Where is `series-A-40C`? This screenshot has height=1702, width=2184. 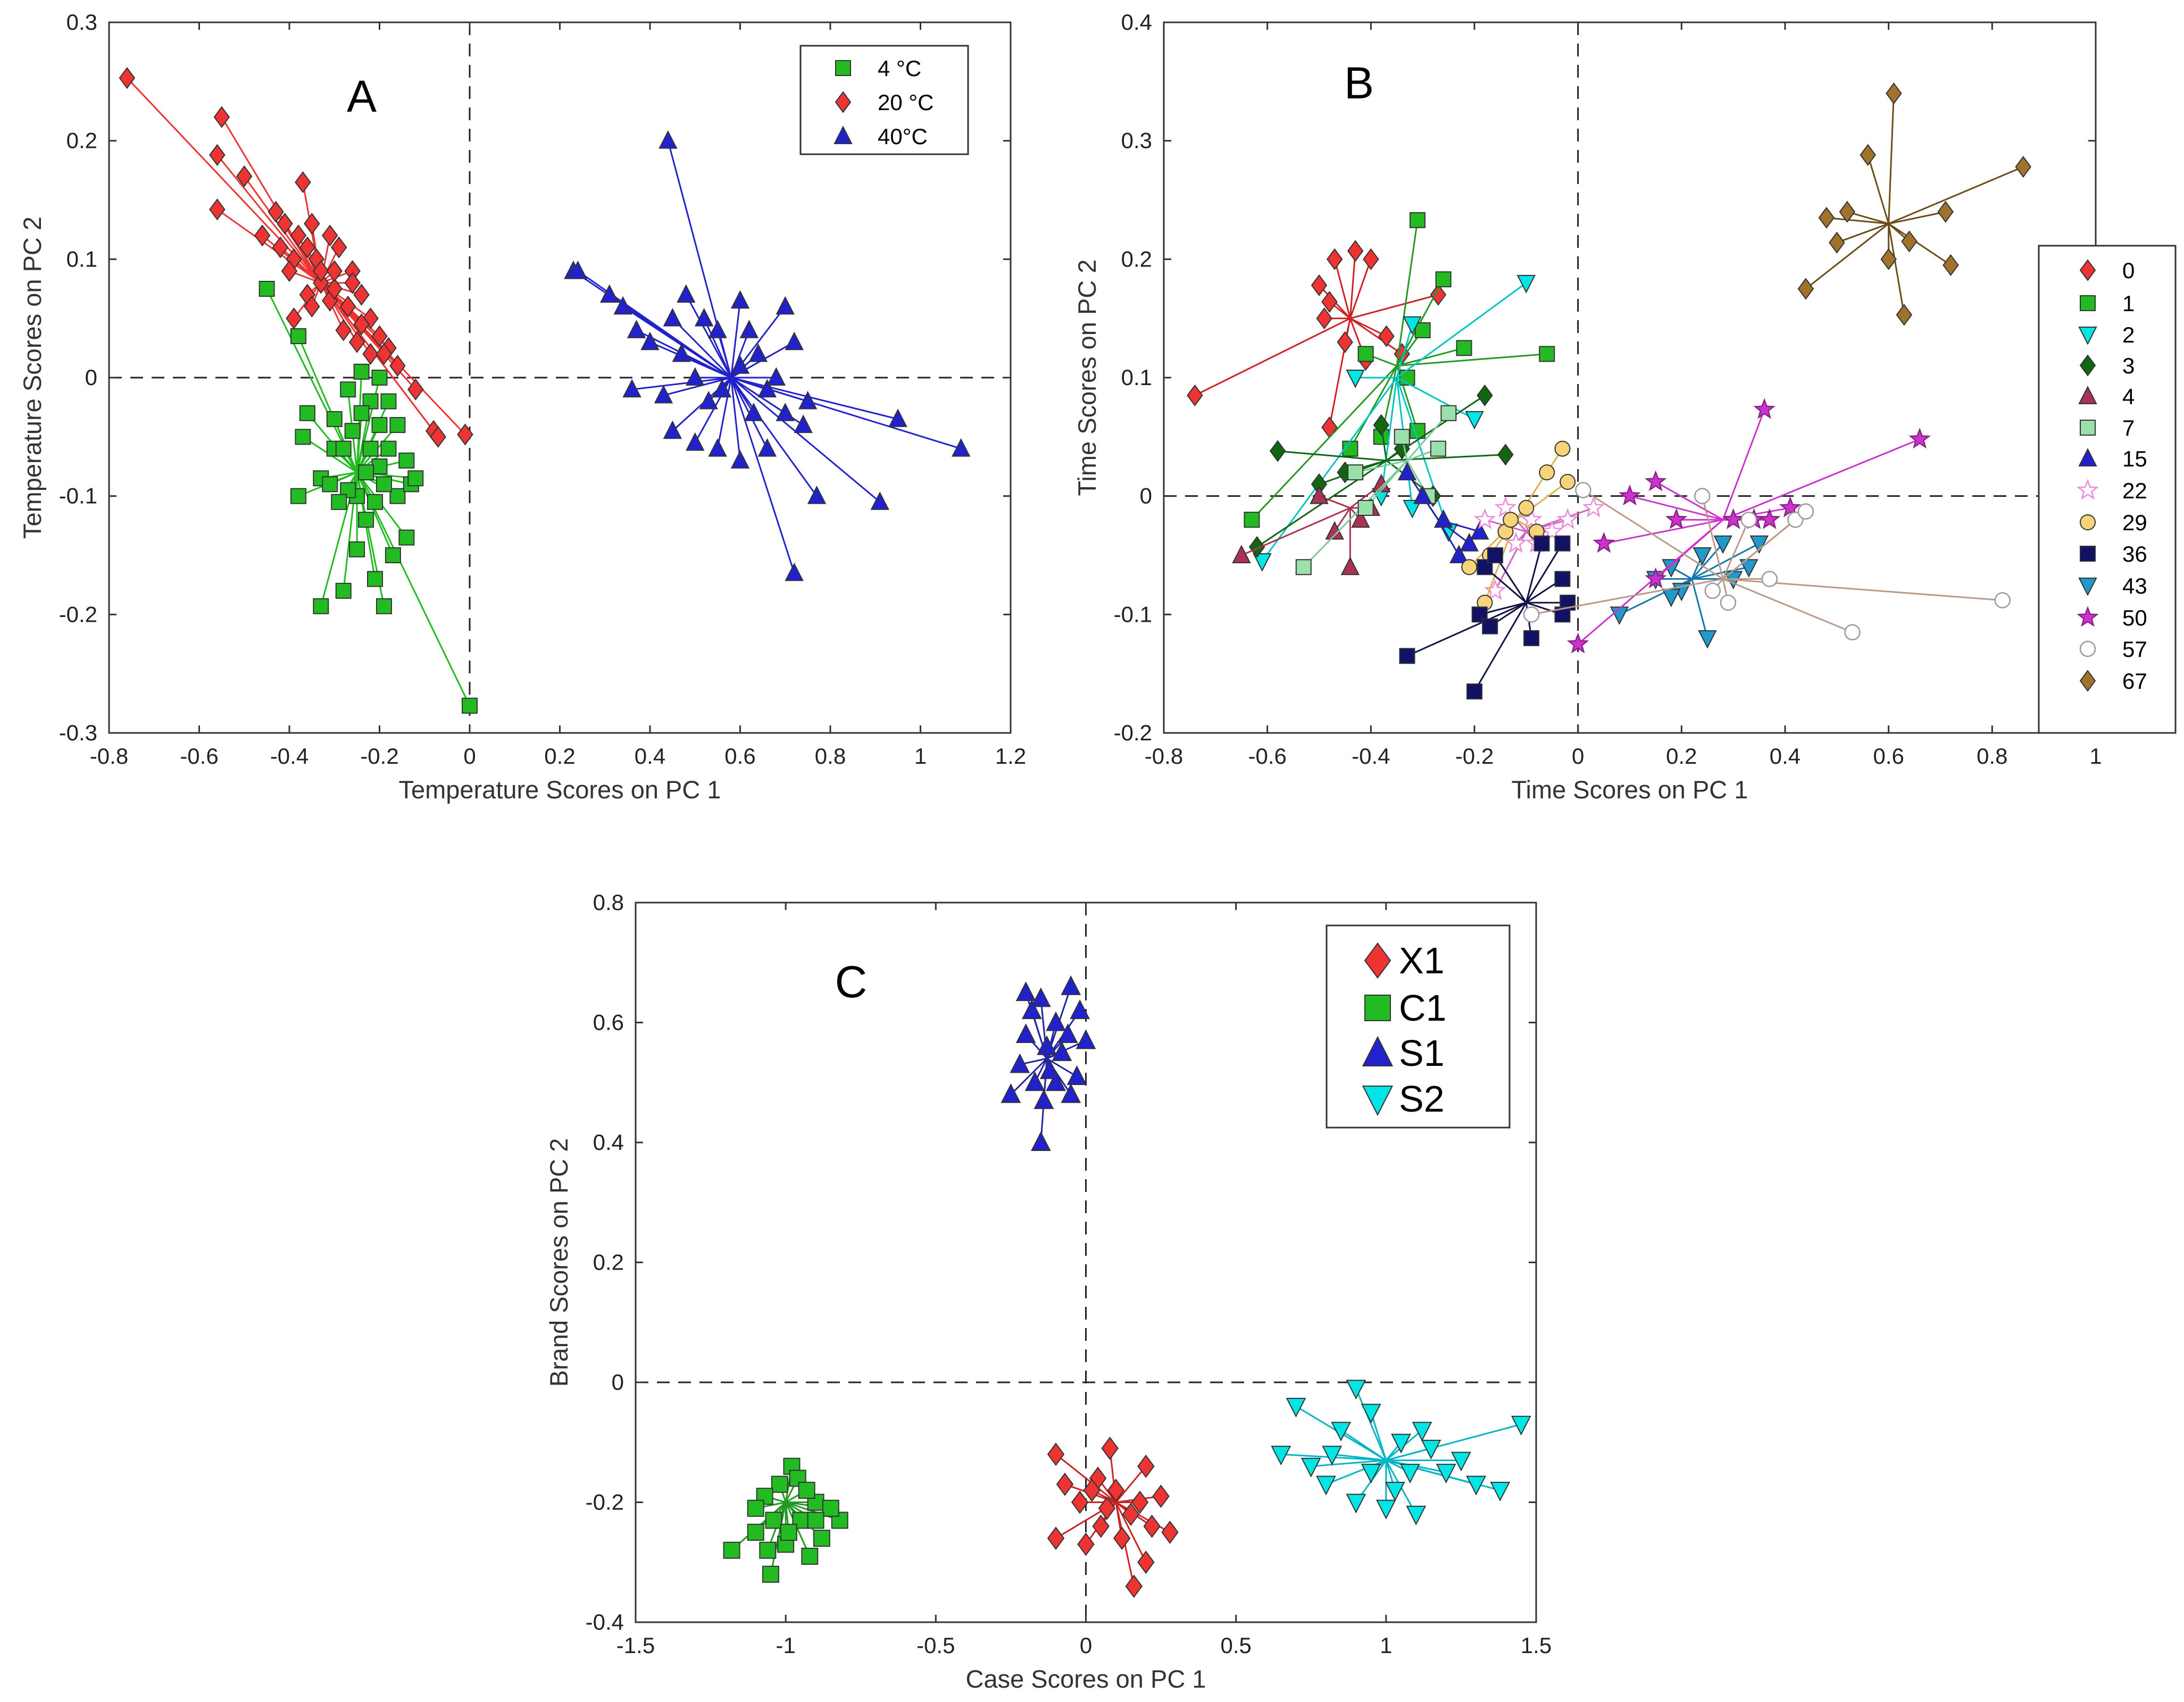 series-A-40C is located at coordinates (767, 355).